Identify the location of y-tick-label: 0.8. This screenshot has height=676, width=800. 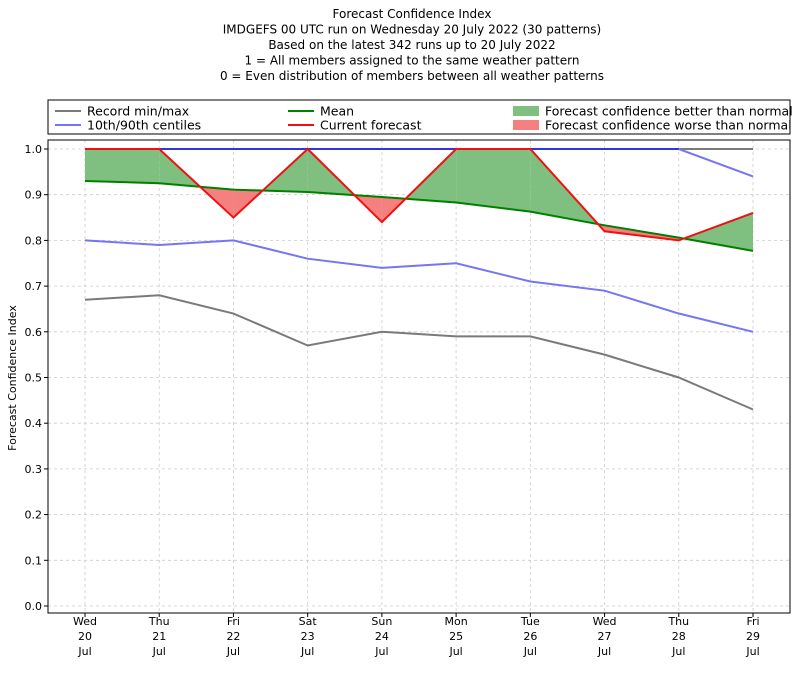
(34, 240).